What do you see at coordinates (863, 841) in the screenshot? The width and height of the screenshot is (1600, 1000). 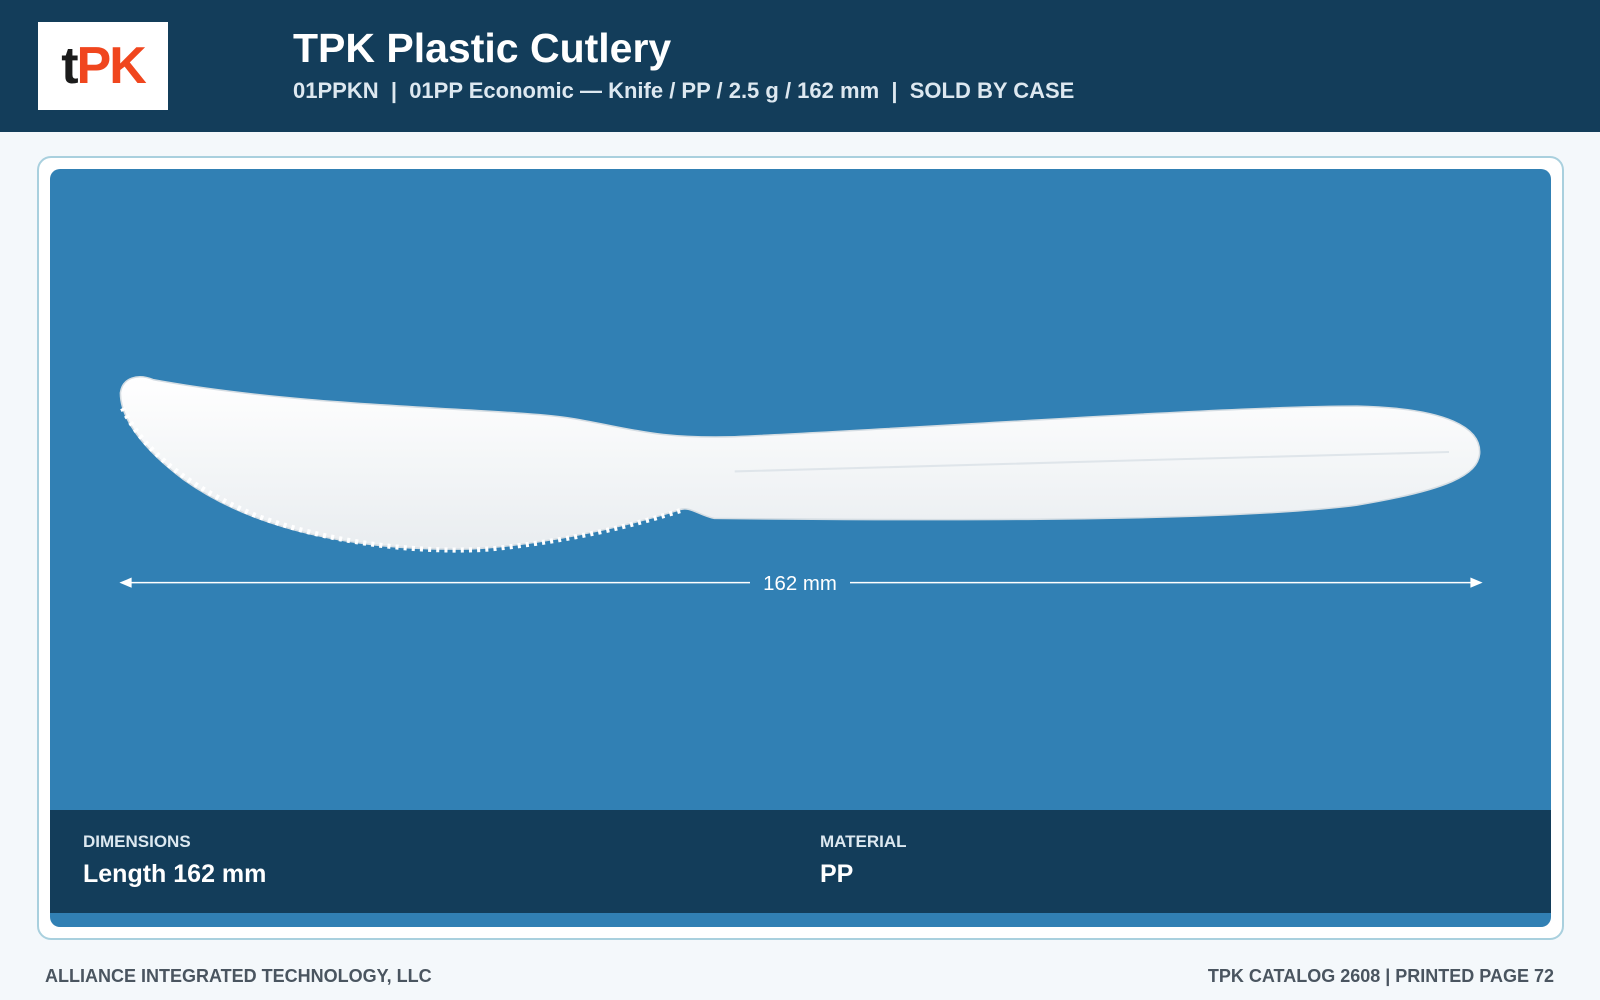 I see `spec-label: MATERIAL` at bounding box center [863, 841].